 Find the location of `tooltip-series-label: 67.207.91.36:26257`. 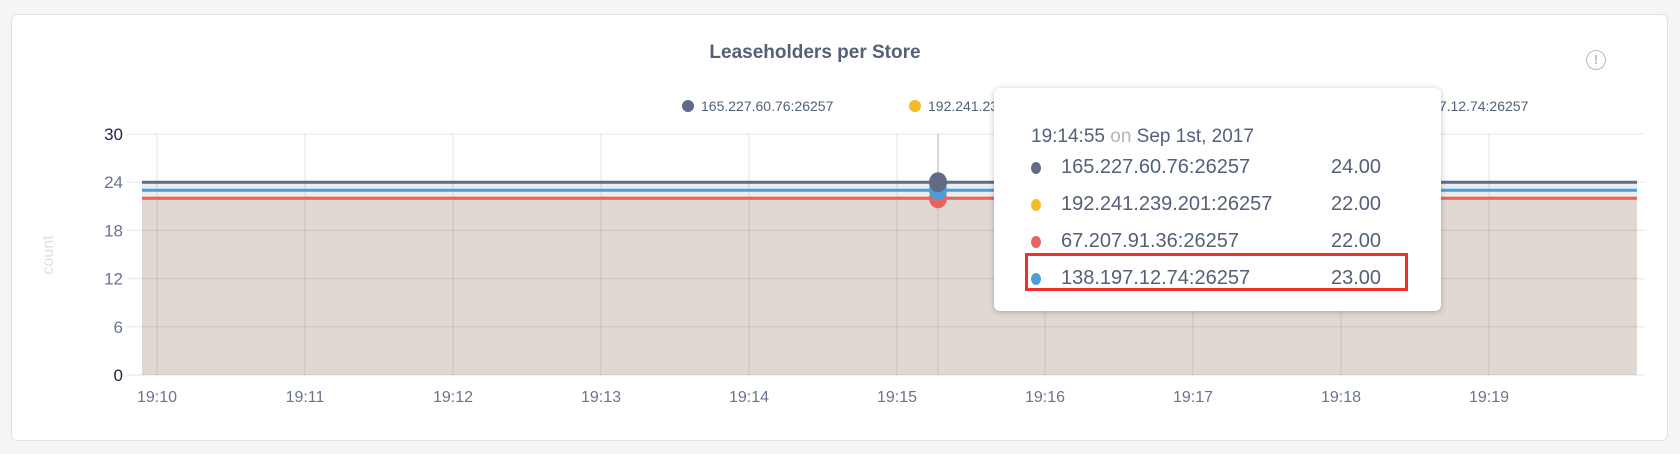

tooltip-series-label: 67.207.91.36:26257 is located at coordinates (1150, 241).